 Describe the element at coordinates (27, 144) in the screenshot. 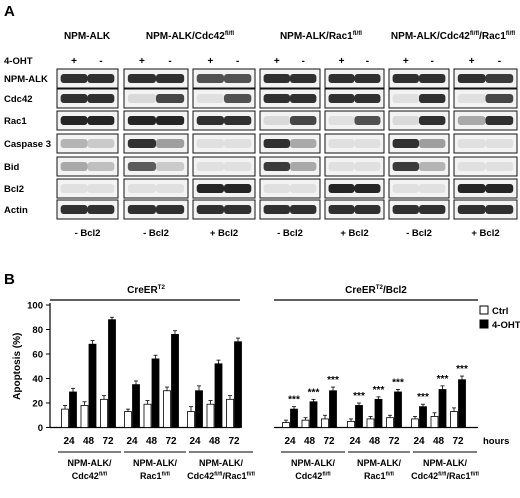

I see `blot-row-label: Caspase 3` at that location.